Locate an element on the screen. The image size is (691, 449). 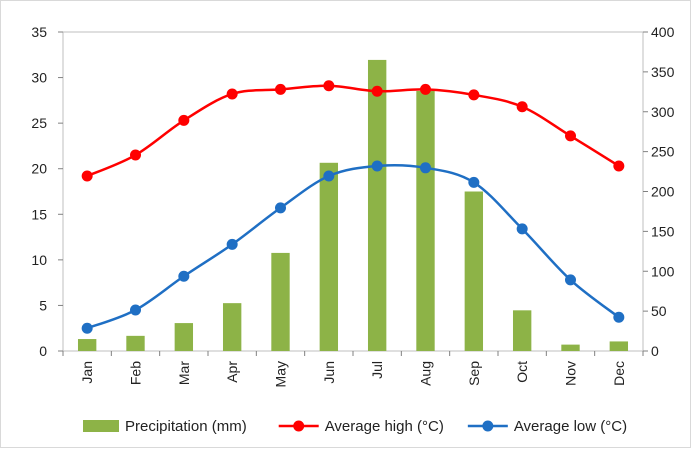
legend-label-precipitation: Precipitation (mm) is located at coordinates (186, 426).